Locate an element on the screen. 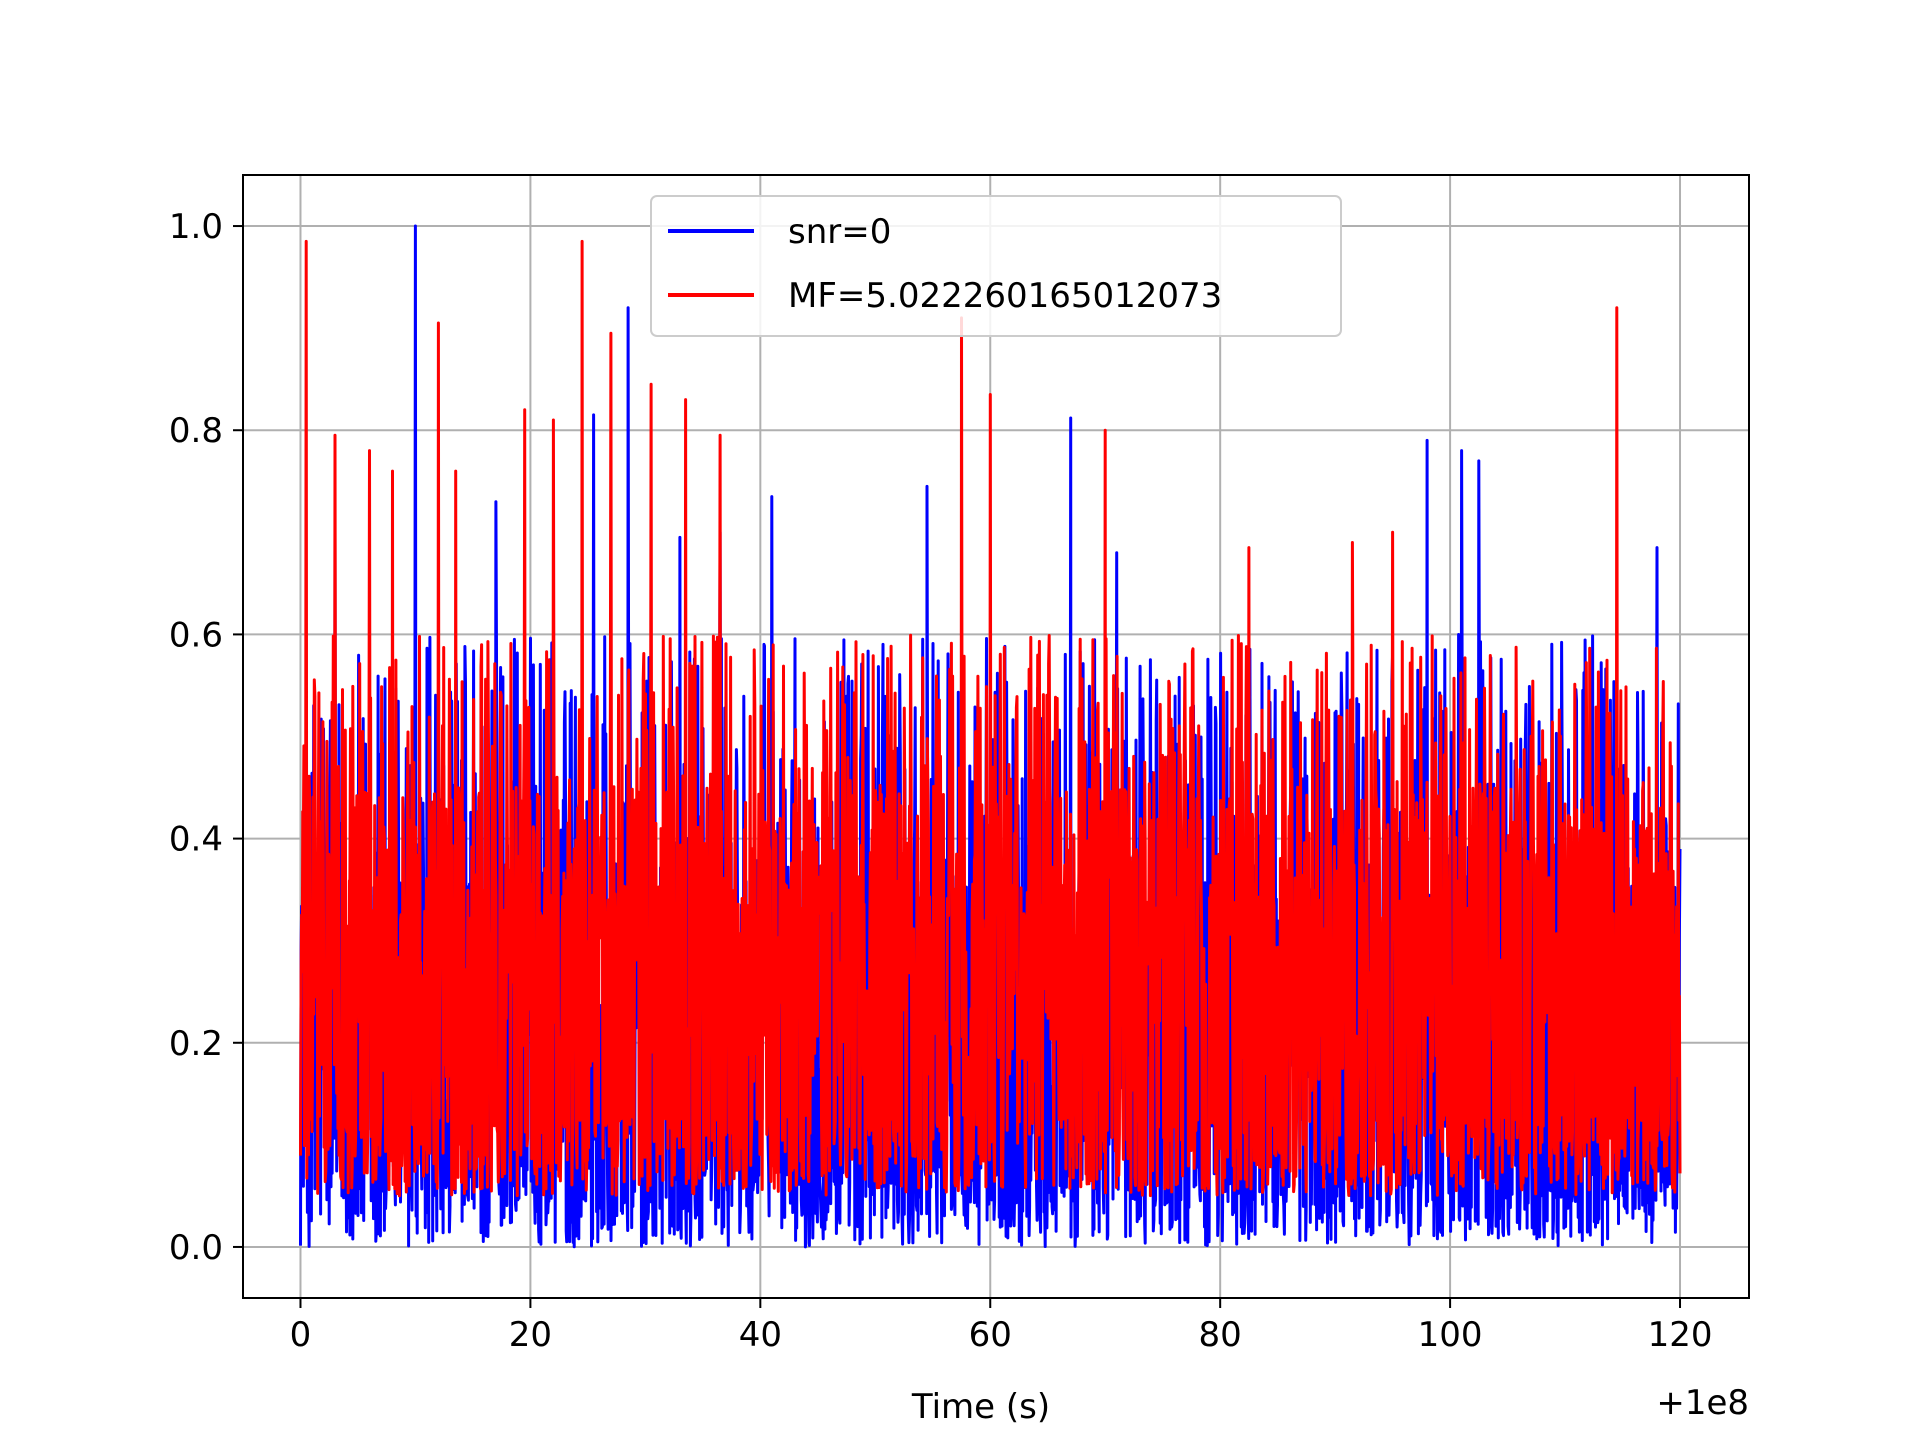 This screenshot has height=1440, width=1920. y-tick-label: 0.8 is located at coordinates (196, 431).